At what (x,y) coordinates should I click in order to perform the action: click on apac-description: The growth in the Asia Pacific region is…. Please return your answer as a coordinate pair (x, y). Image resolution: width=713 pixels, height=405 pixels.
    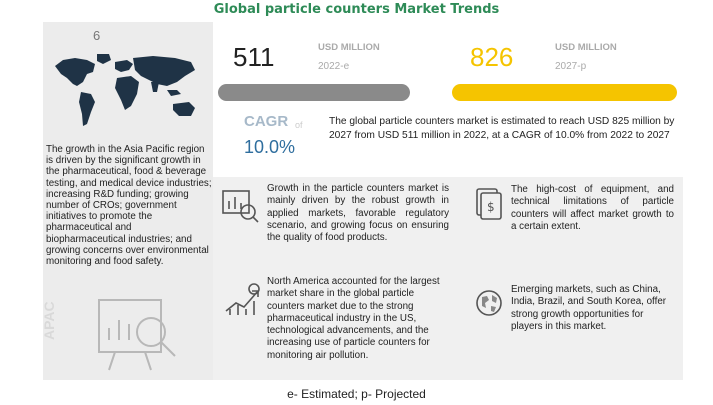
    Looking at the image, I should click on (129, 206).